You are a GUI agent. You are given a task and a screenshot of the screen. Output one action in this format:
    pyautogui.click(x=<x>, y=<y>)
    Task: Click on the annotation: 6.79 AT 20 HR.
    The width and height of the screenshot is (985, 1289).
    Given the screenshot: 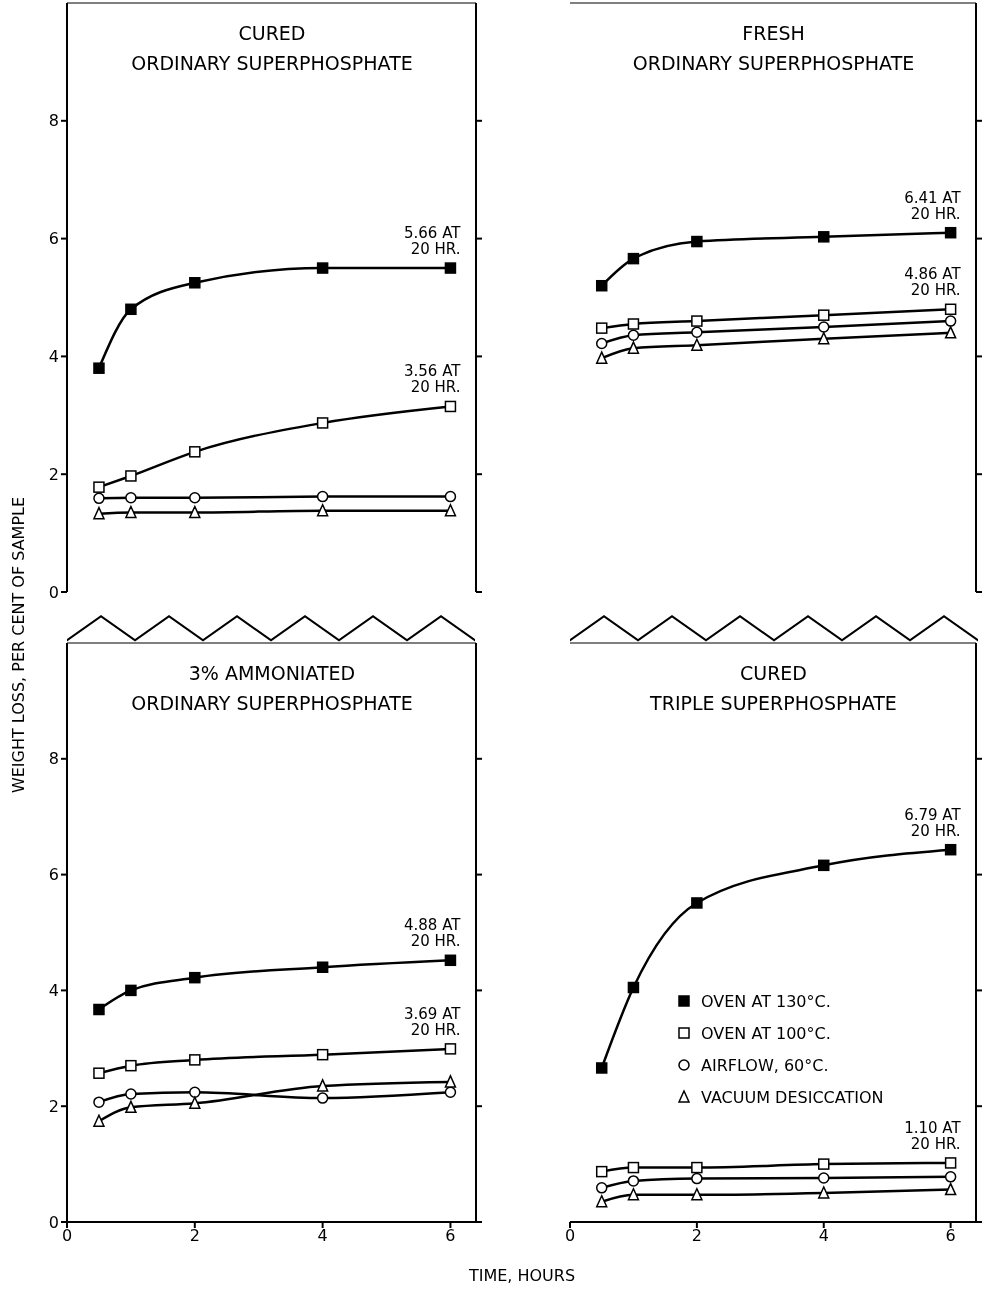 What is the action you would take?
    pyautogui.click(x=933, y=822)
    